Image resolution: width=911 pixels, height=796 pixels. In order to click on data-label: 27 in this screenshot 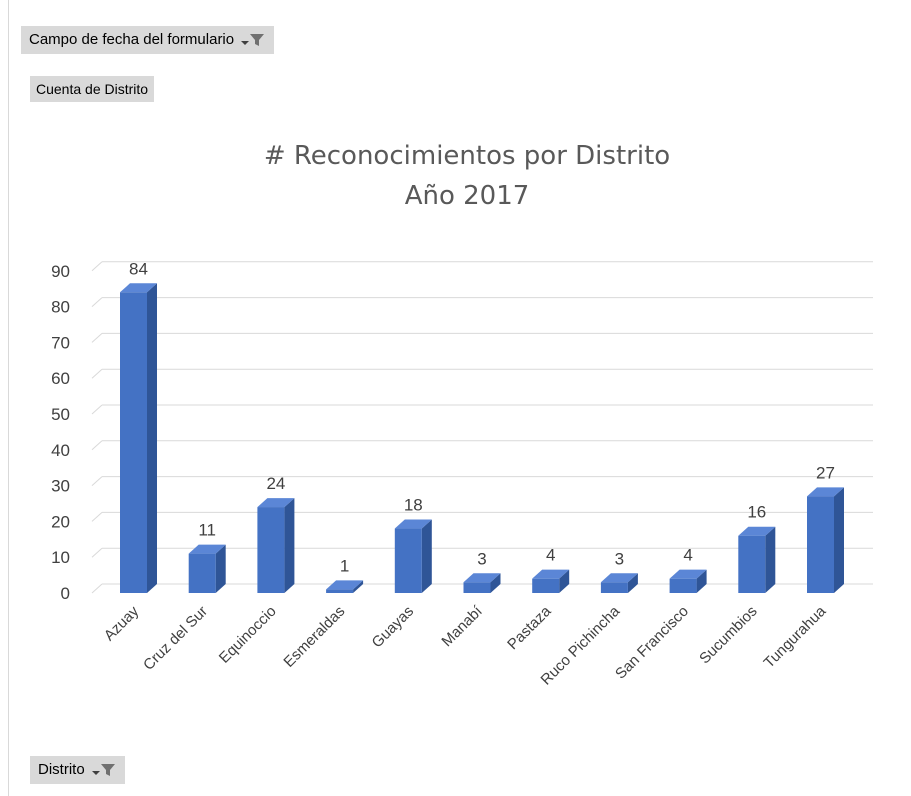, I will do `click(825, 472)`.